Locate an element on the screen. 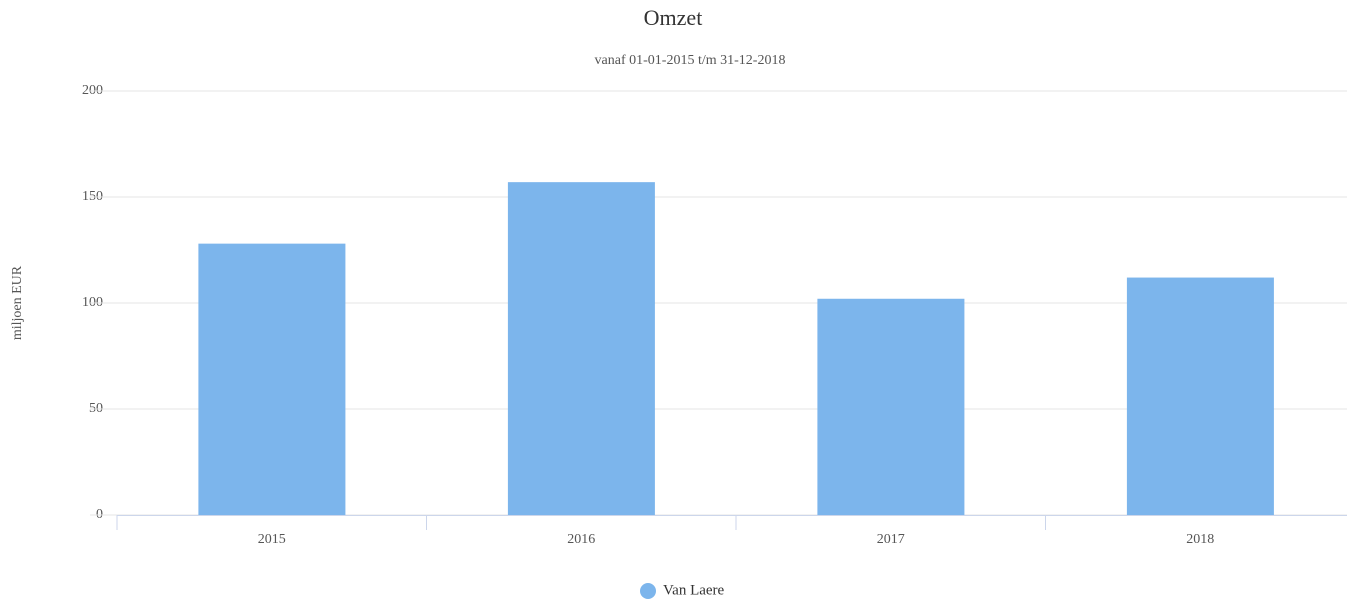  chart-subtitle: vanaf 01-01-2015 t/m 31-12-2018 is located at coordinates (690, 60).